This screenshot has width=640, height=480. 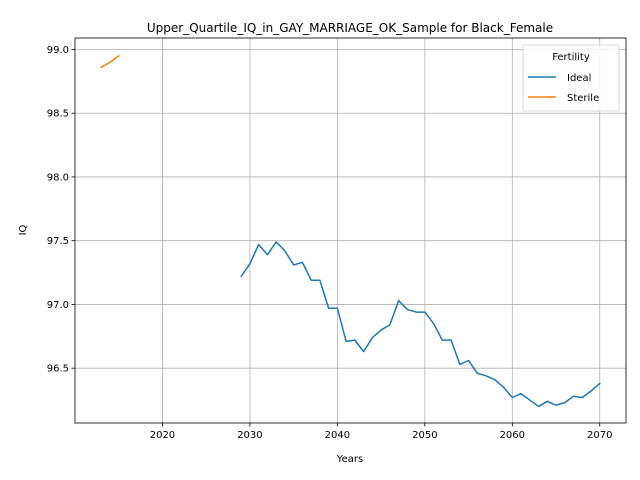 I want to click on x-tick-label: 2060, so click(x=512, y=435).